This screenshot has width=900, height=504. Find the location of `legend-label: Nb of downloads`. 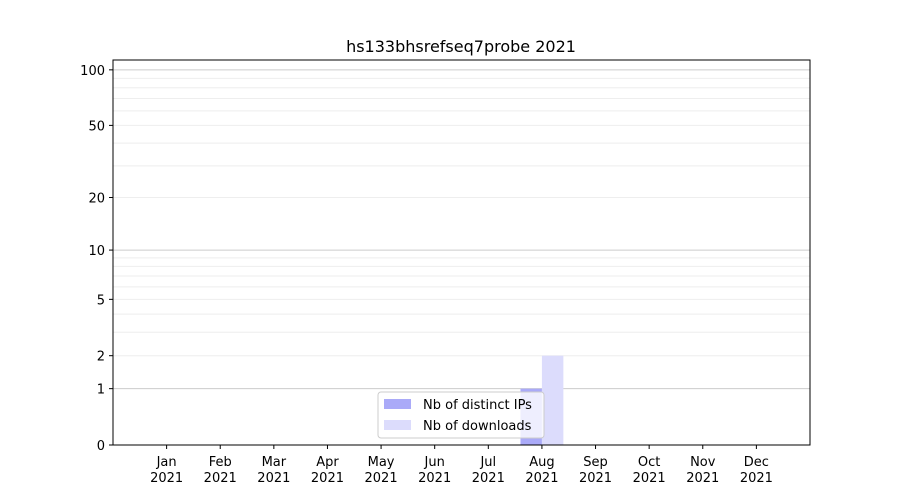

legend-label: Nb of downloads is located at coordinates (477, 426).